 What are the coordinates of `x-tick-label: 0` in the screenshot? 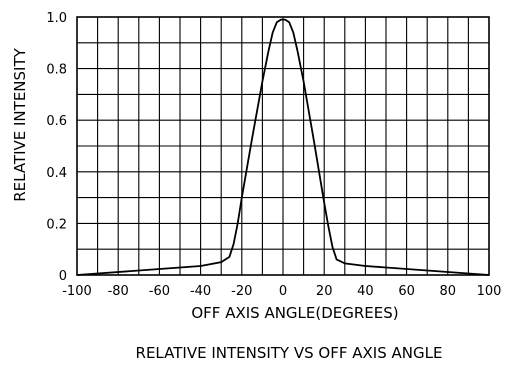 It's located at (283, 291).